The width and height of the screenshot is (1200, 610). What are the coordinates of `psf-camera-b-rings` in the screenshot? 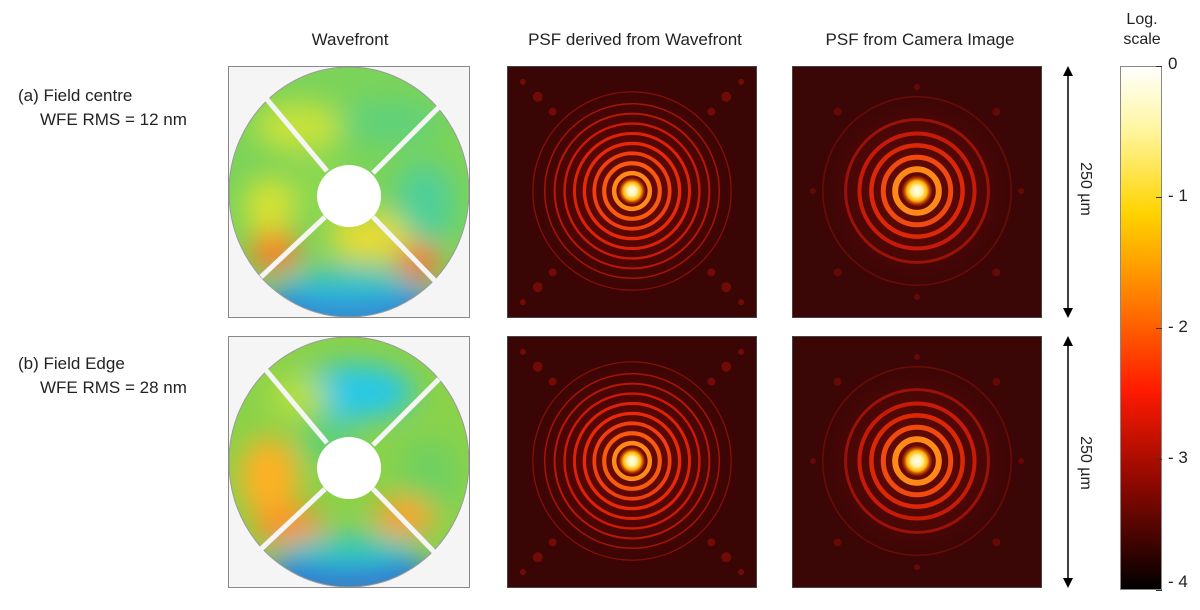 It's located at (917, 461).